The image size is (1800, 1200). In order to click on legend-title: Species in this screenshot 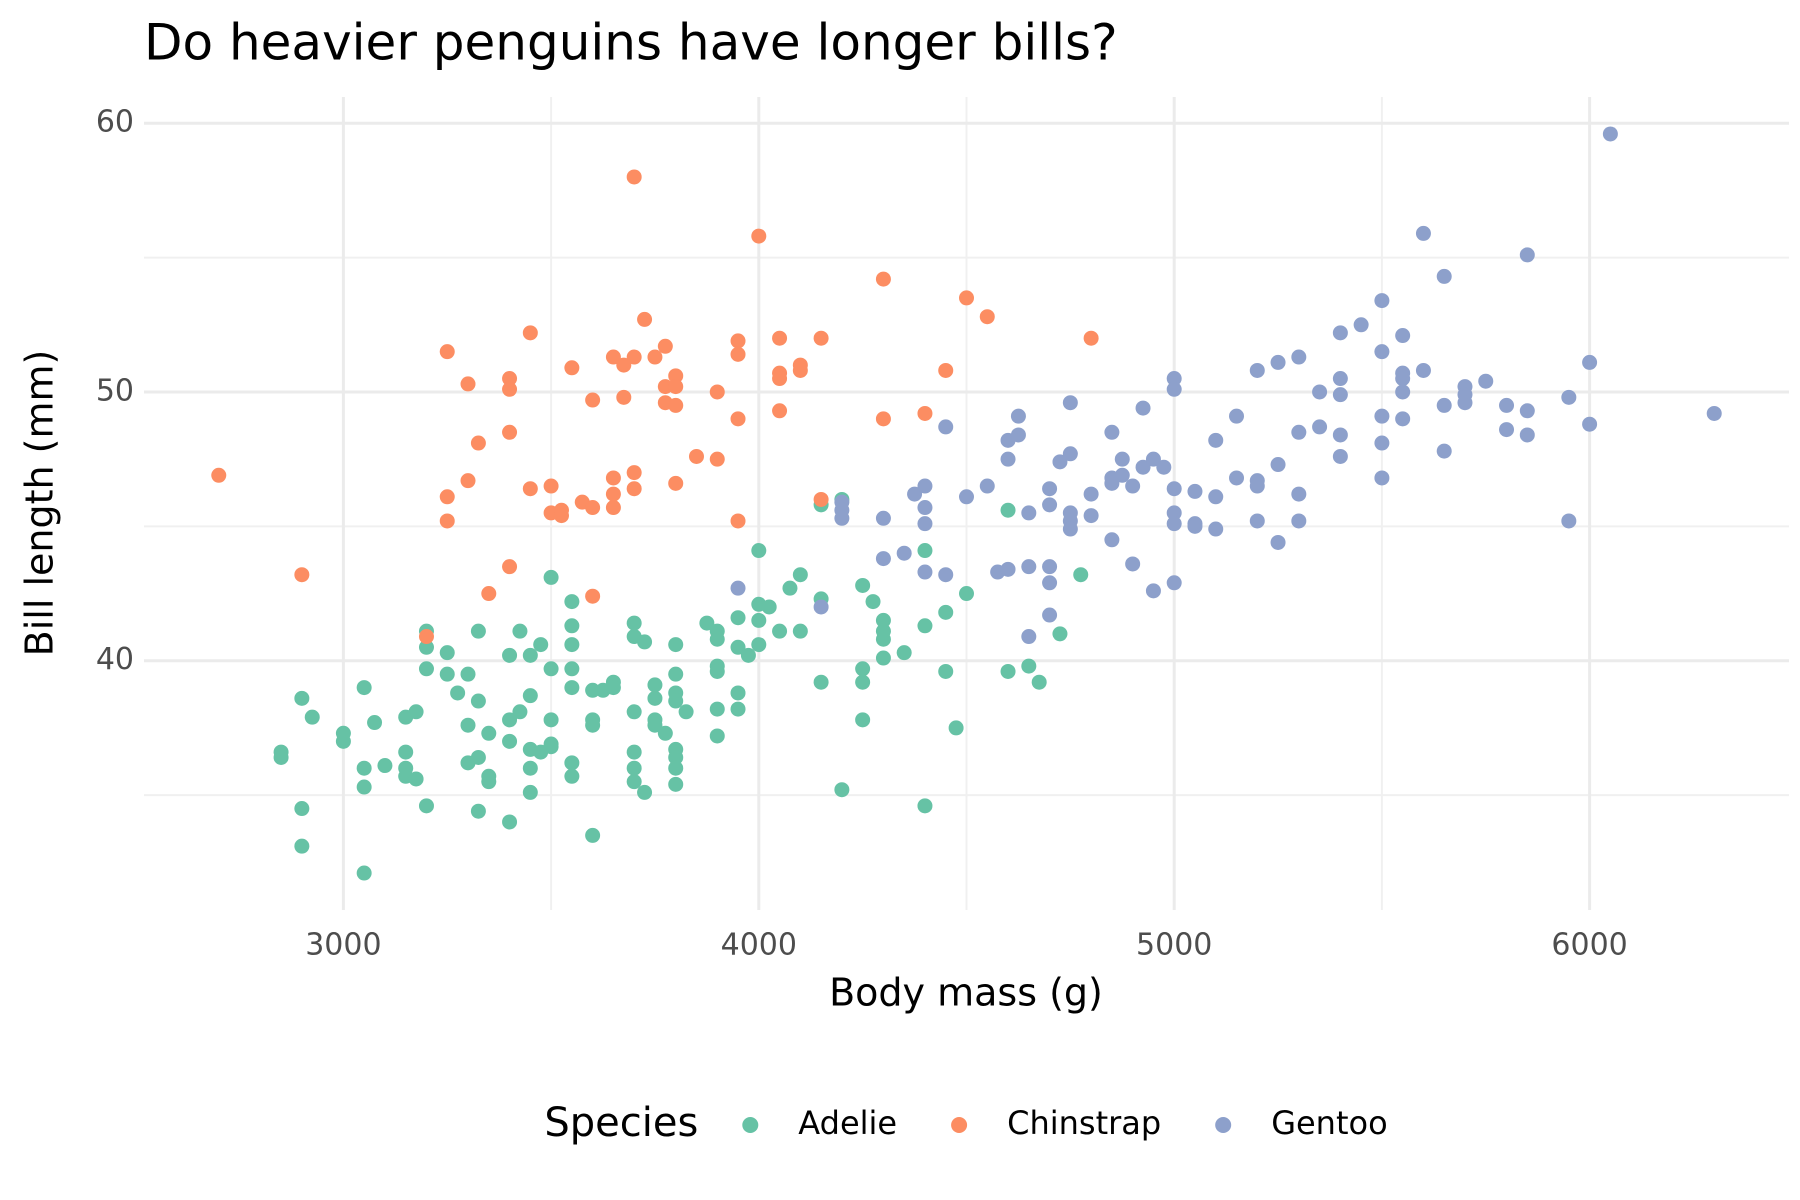, I will do `click(621, 1123)`.